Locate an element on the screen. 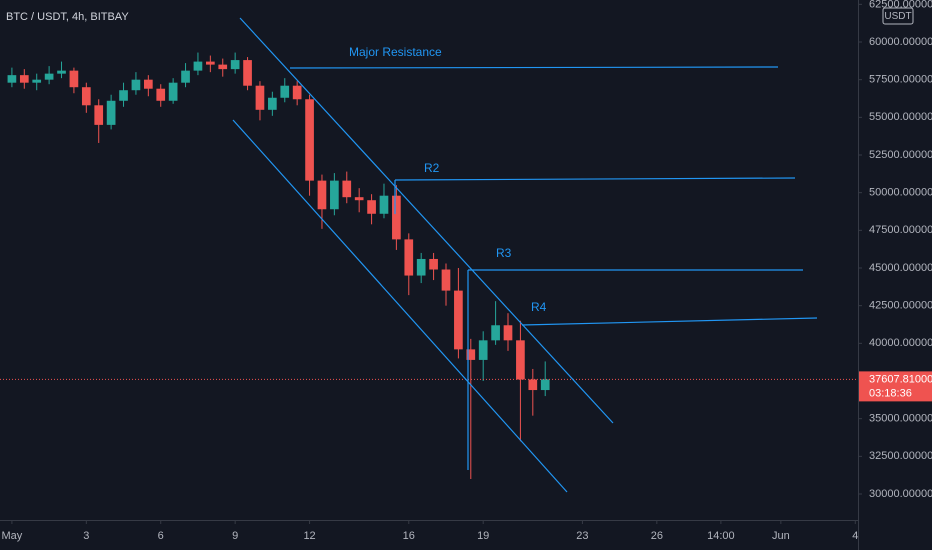 The image size is (932, 550). y-tick-label: 62500.000000 is located at coordinates (900, 5).